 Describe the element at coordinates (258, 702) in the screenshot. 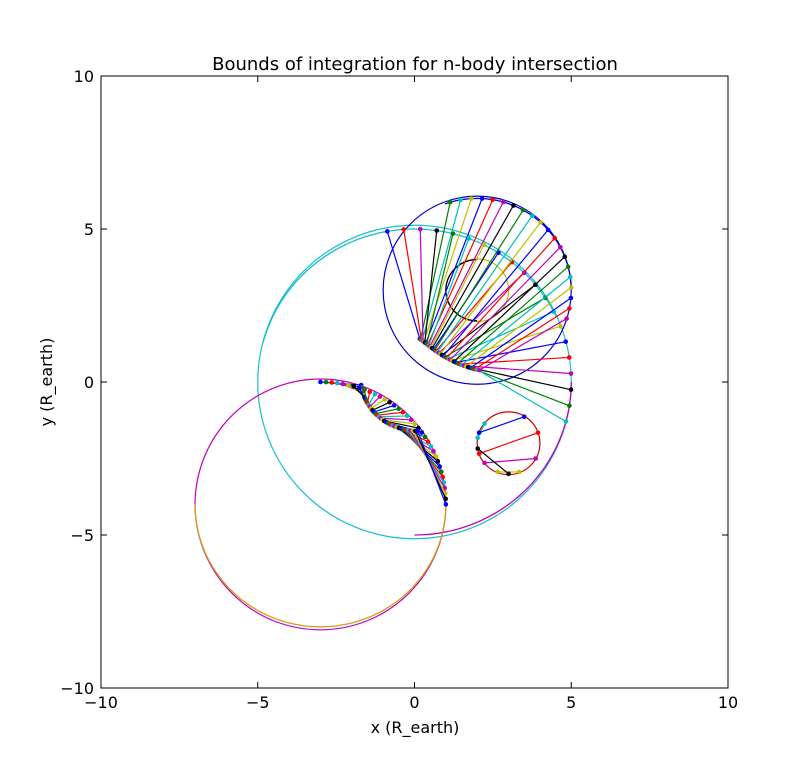

I see `x-tick-label-1: −5` at that location.